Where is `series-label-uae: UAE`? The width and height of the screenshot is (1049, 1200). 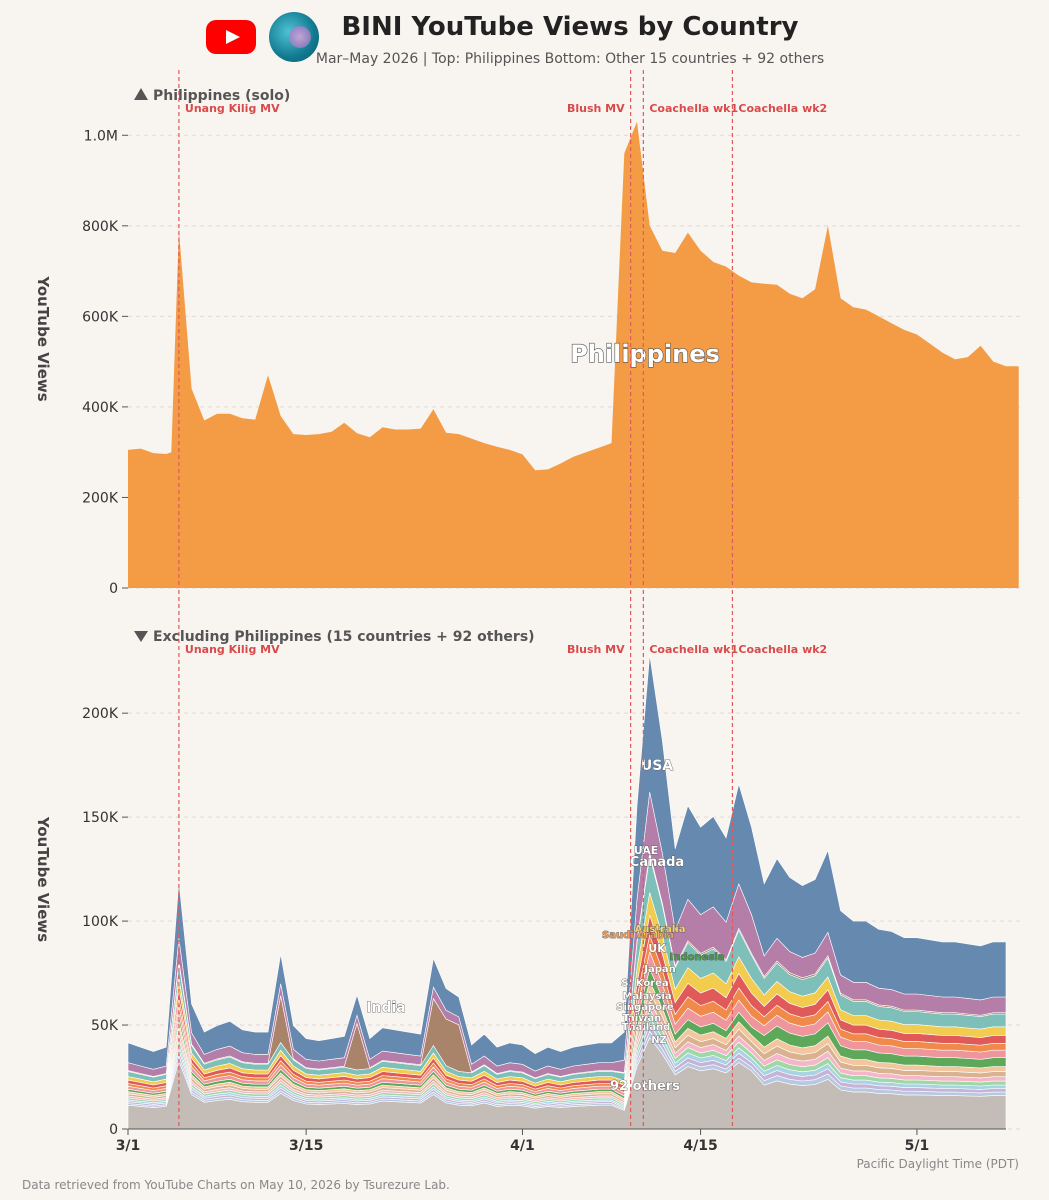 series-label-uae: UAE is located at coordinates (646, 850).